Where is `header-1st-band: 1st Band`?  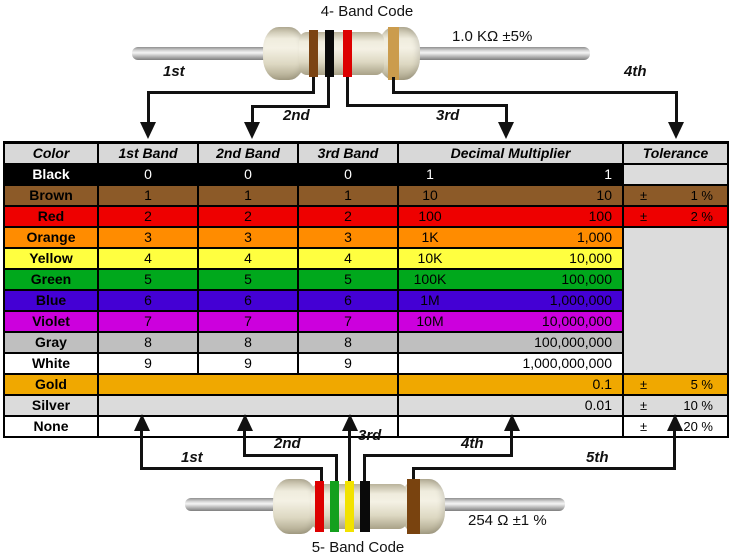 header-1st-band: 1st Band is located at coordinates (148, 153).